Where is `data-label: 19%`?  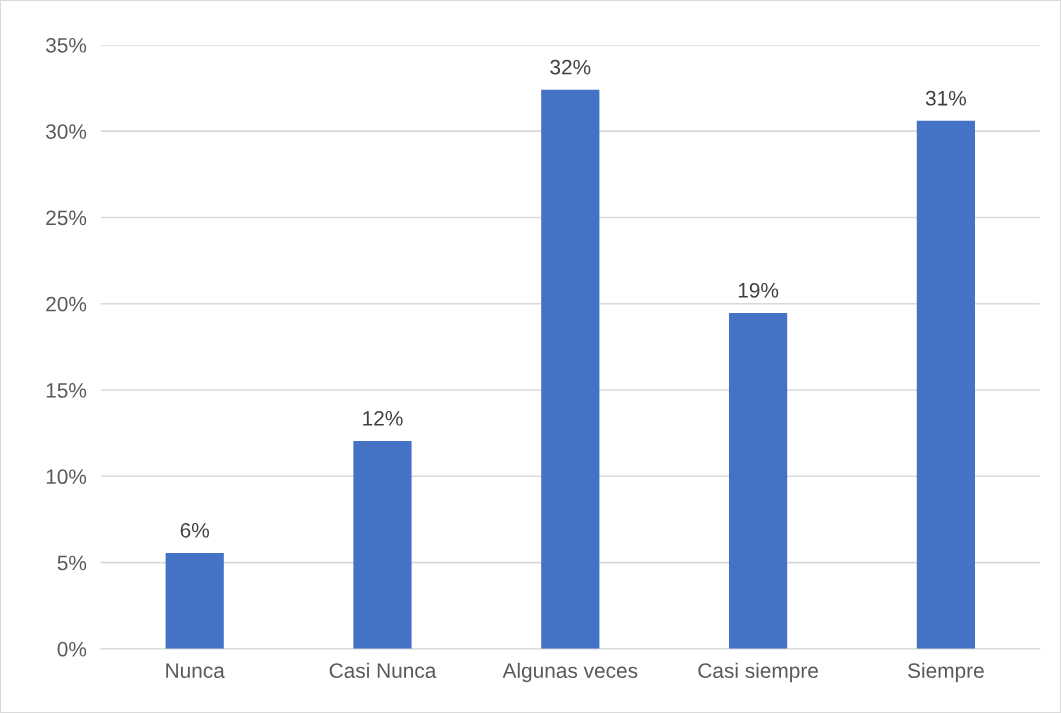 data-label: 19% is located at coordinates (758, 290).